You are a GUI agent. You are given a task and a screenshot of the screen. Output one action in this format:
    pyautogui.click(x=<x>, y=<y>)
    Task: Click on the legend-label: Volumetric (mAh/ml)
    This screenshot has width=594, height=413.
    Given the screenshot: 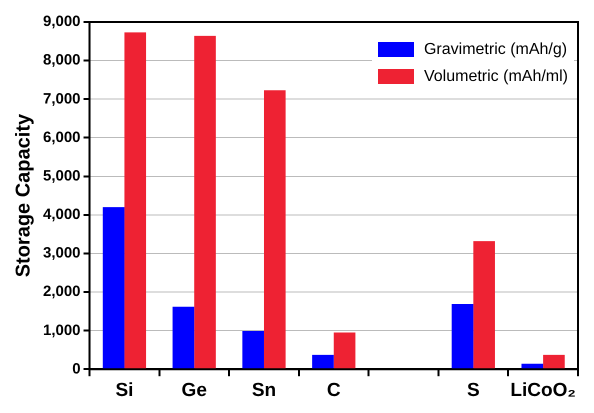 What is the action you would take?
    pyautogui.click(x=496, y=77)
    